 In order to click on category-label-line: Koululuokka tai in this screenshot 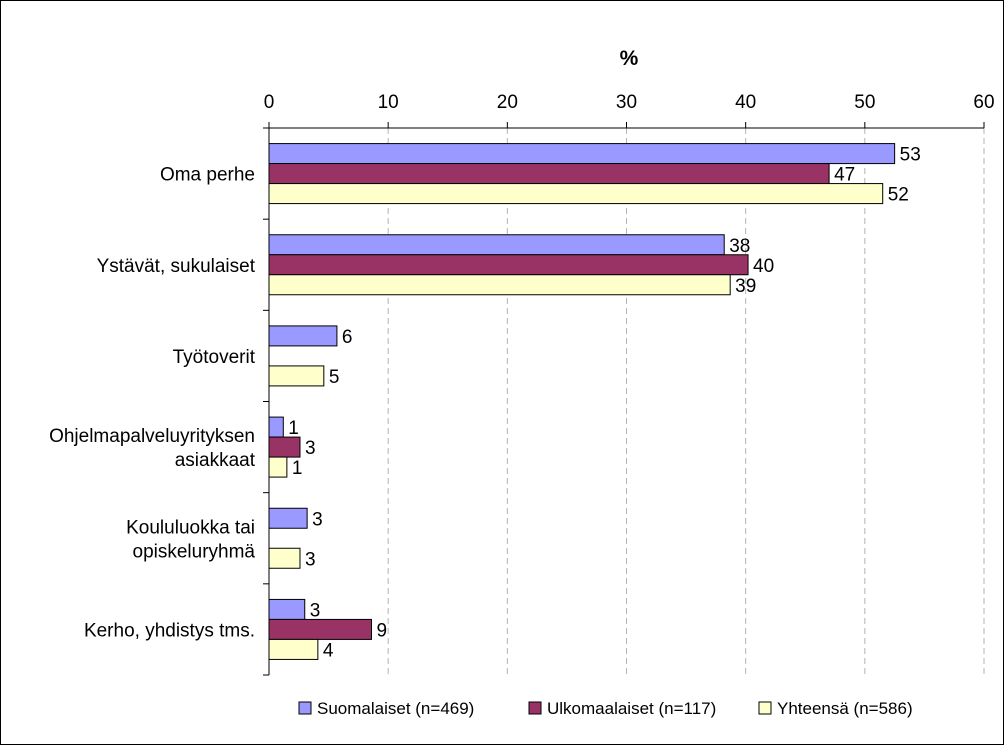, I will do `click(190, 527)`.